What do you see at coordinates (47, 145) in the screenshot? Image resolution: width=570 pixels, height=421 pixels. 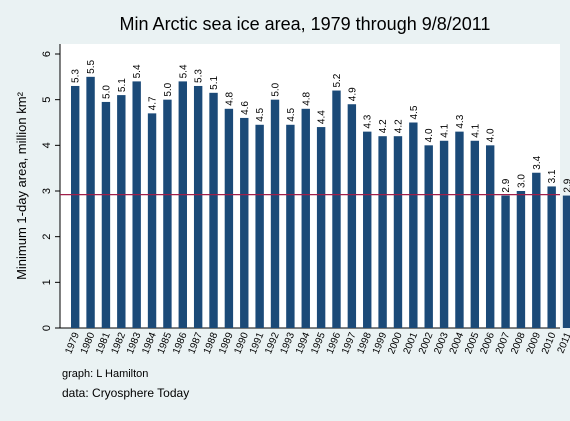 I see `y-tick-label: 4` at bounding box center [47, 145].